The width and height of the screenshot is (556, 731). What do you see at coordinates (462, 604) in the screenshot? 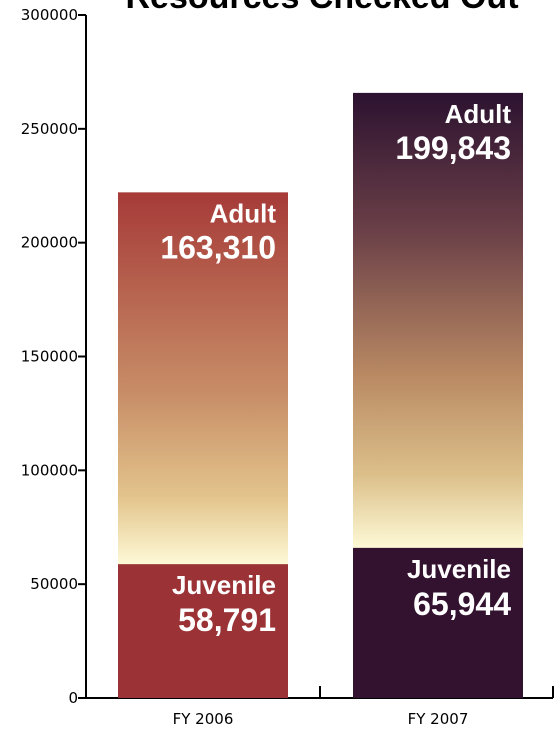
I see `juvenile-value-label: 65,944` at bounding box center [462, 604].